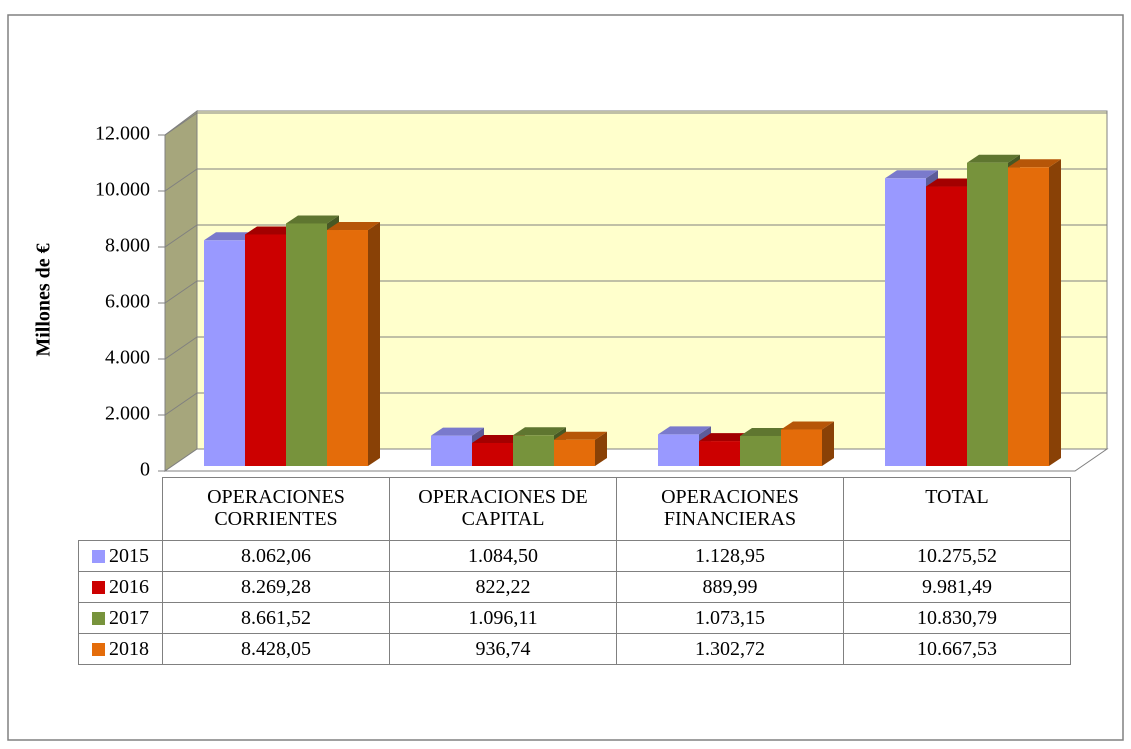  What do you see at coordinates (730, 587) in the screenshot?
I see `table-cell: 889,99` at bounding box center [730, 587].